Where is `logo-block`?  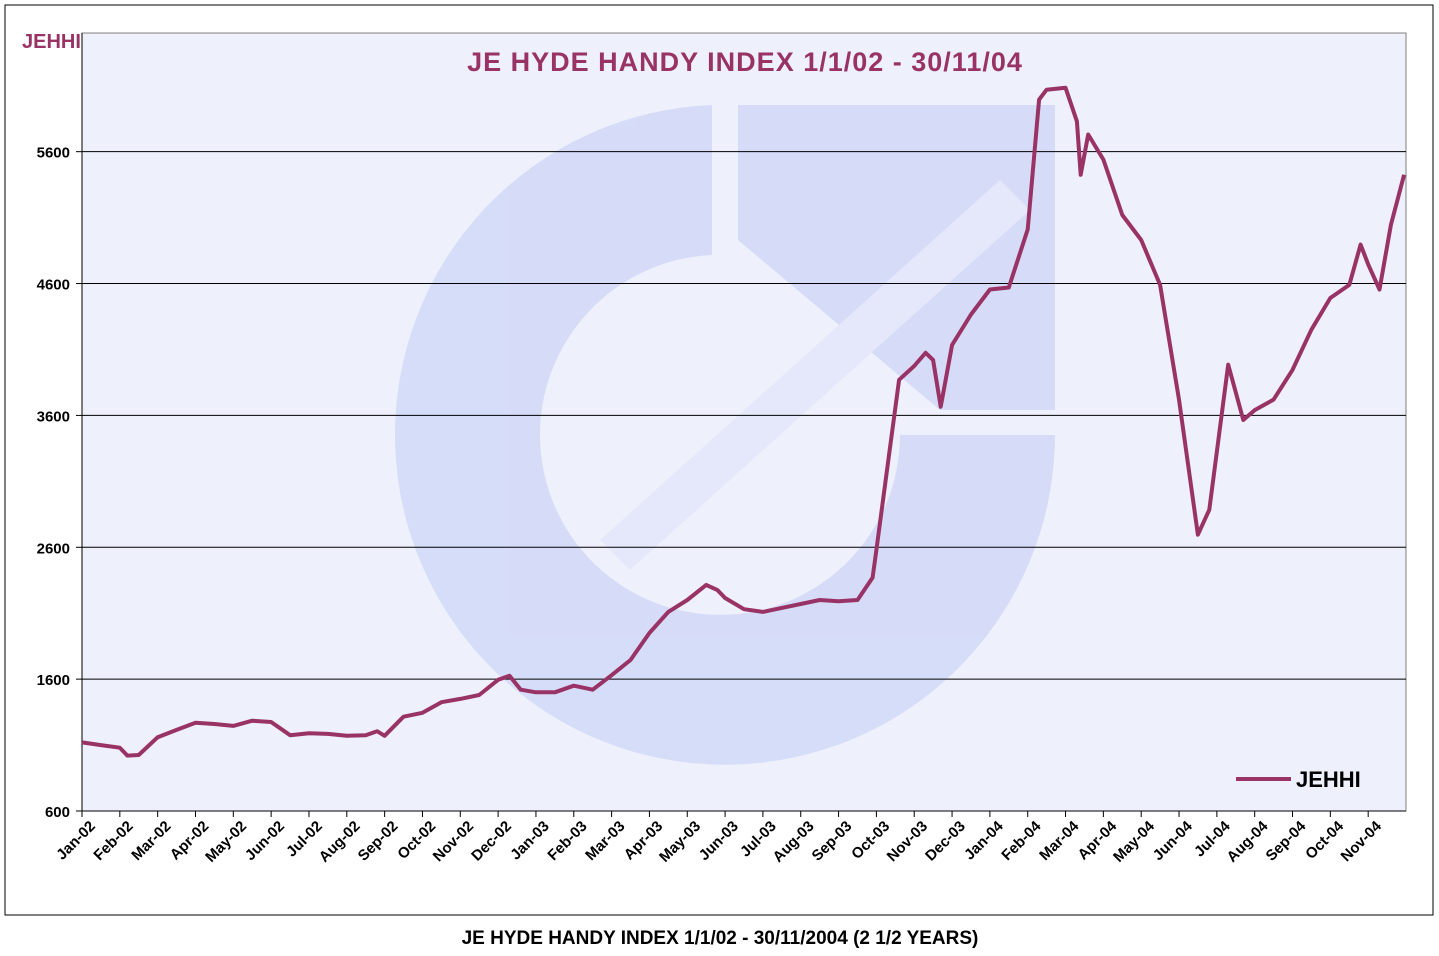 logo-block is located at coordinates (896, 257).